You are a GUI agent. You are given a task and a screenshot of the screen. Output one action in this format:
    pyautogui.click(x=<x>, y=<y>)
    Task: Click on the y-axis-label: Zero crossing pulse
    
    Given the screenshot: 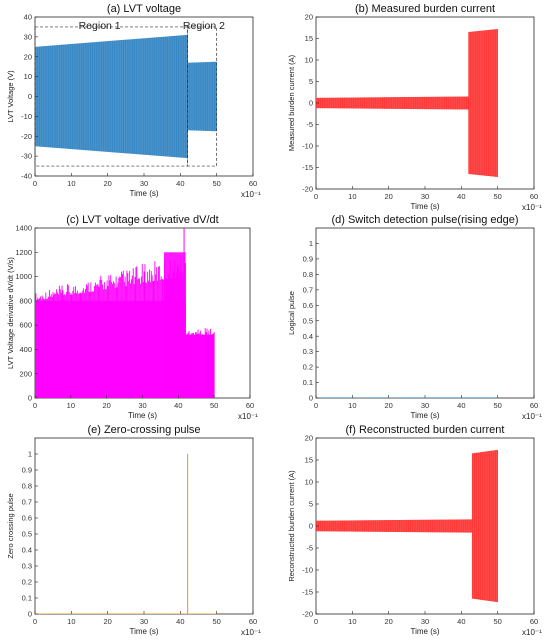 What is the action you would take?
    pyautogui.click(x=10, y=525)
    